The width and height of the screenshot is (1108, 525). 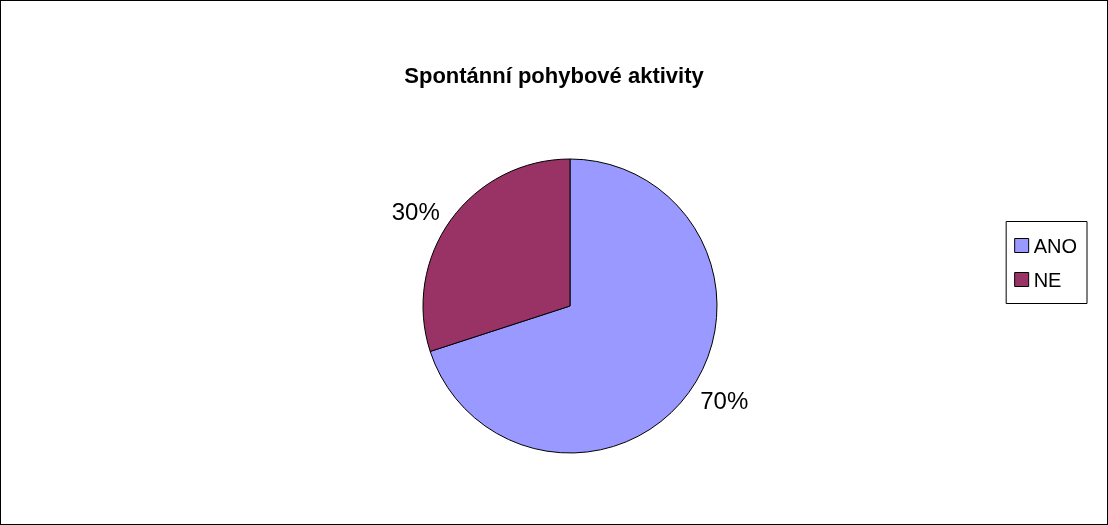 I want to click on data-label: 30%, so click(x=415, y=211).